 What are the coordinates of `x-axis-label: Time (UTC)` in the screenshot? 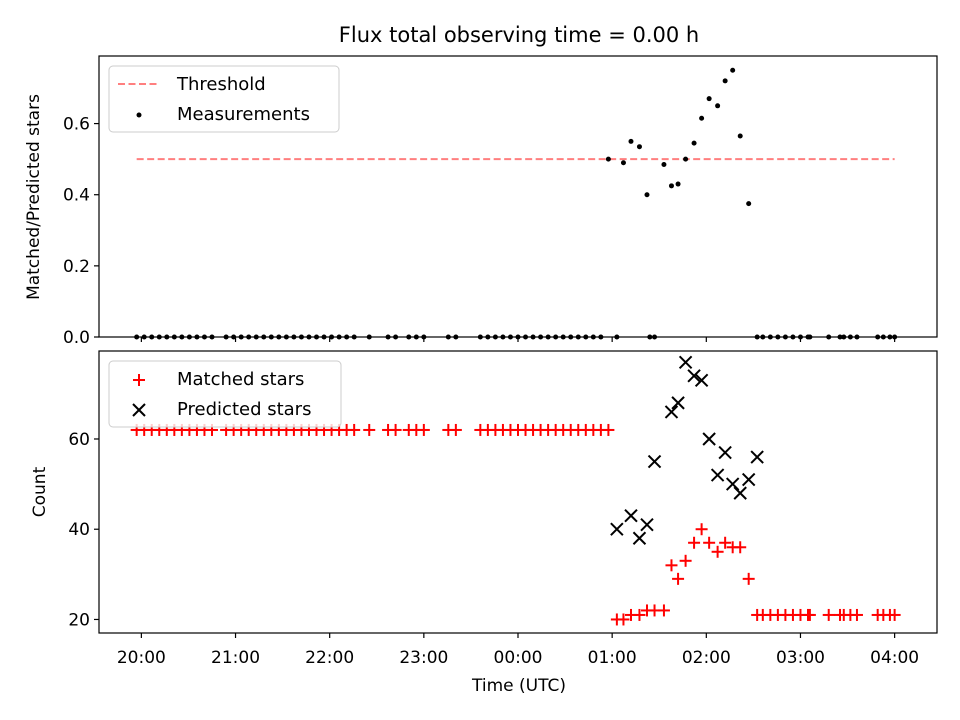 It's located at (518, 686).